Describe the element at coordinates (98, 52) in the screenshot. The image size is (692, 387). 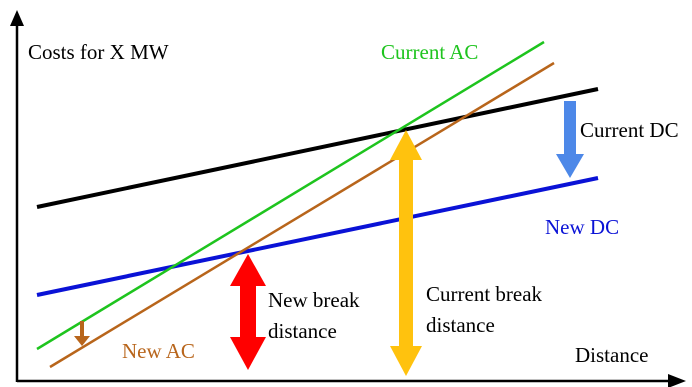
I see `y-axis-label: Costs for X MW` at that location.